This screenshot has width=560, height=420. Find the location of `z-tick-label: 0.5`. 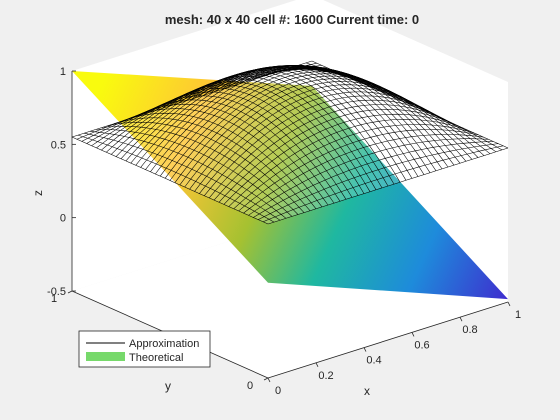

z-tick-label: 0.5 is located at coordinates (58, 145).